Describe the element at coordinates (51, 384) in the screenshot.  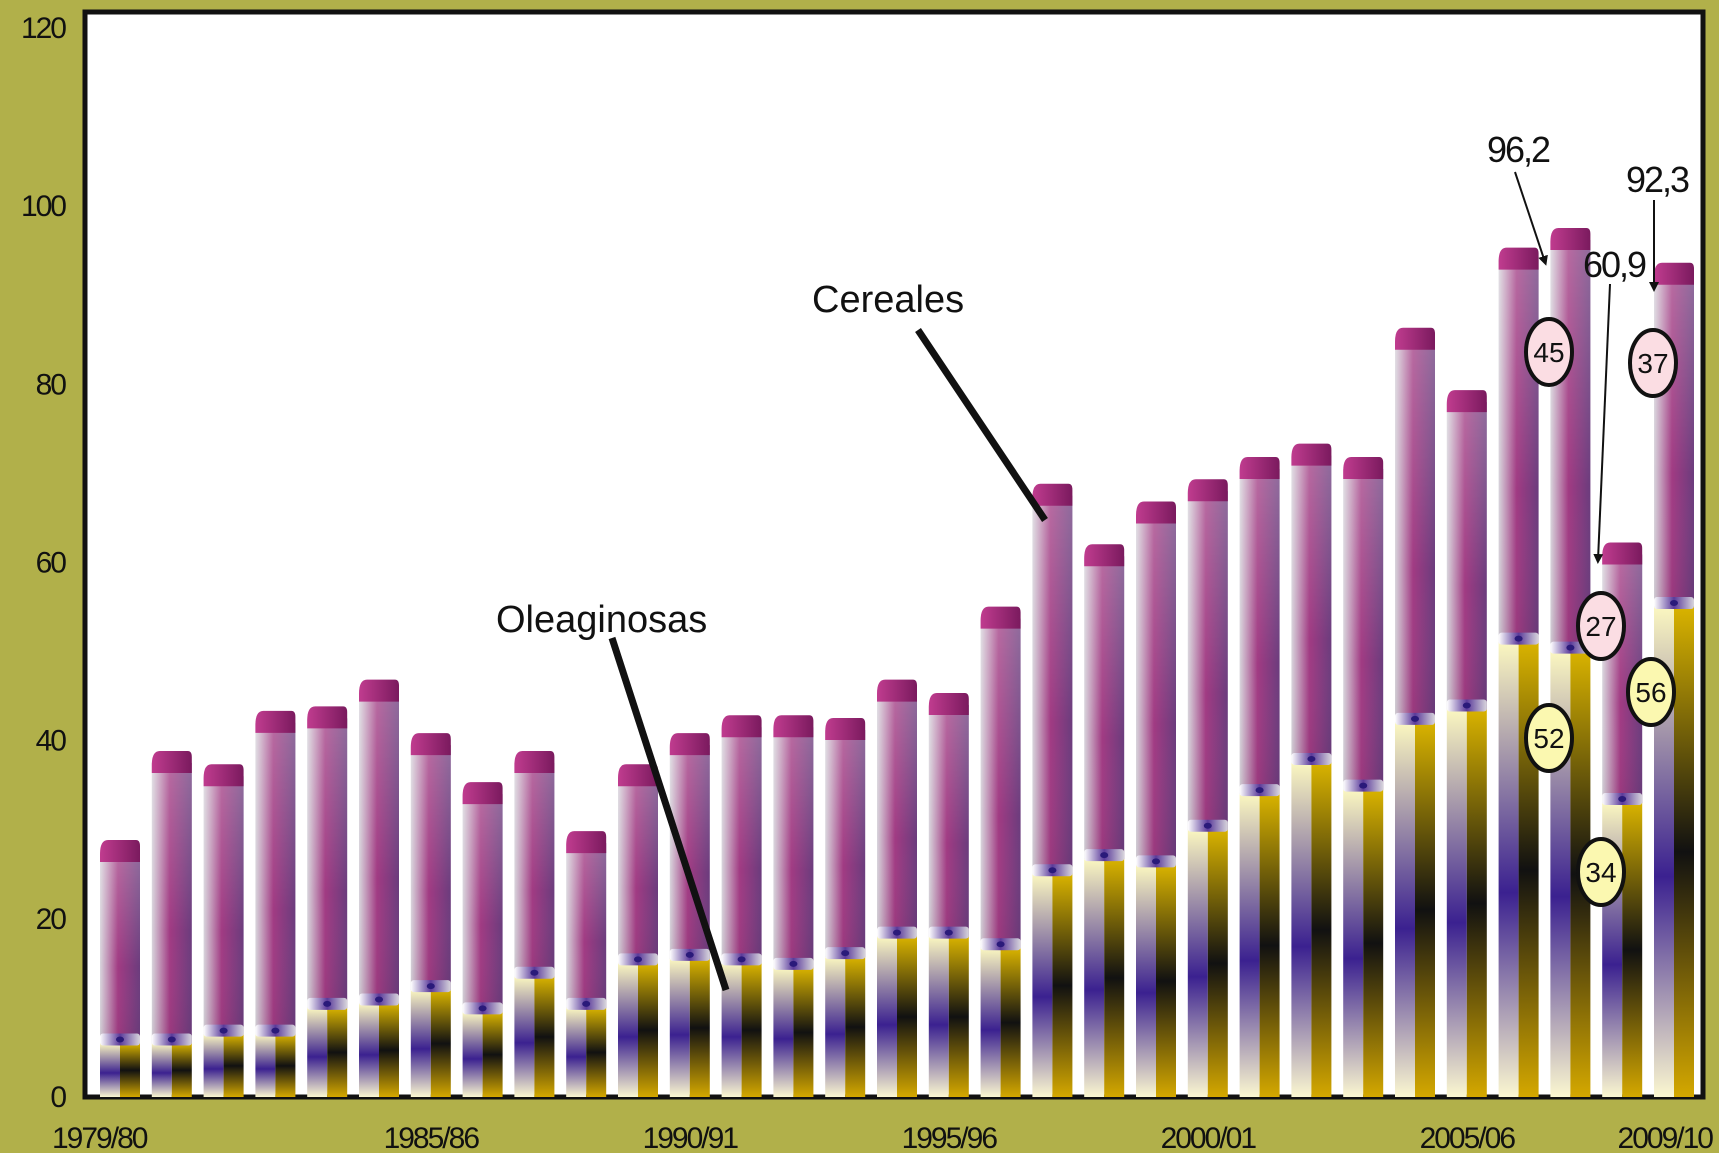
I see `y-tick-label: 80` at that location.